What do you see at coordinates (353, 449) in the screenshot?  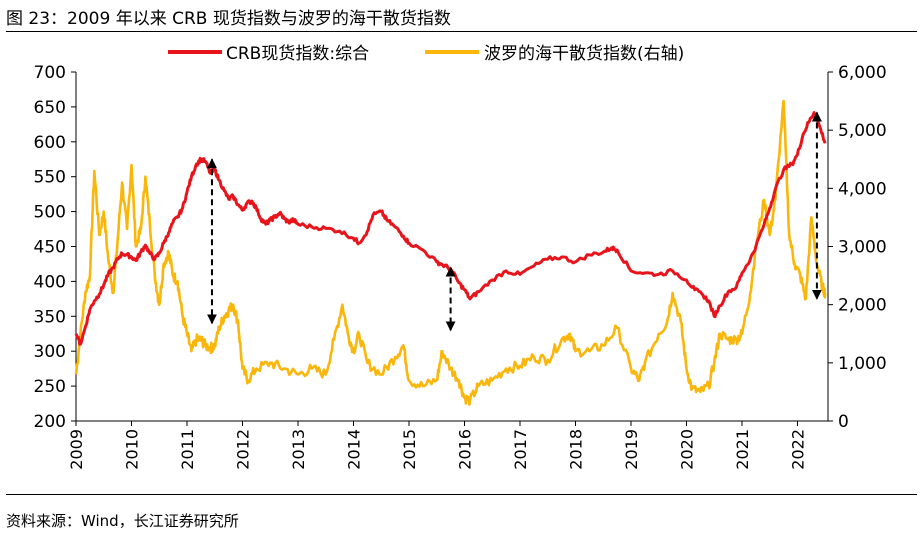 I see `x-tick-label: 2014` at bounding box center [353, 449].